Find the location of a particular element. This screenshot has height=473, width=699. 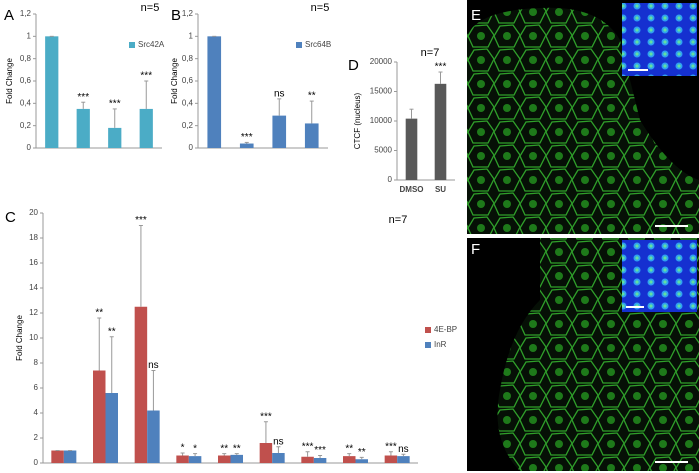

y-tick-label: 4 is located at coordinates (36, 412).